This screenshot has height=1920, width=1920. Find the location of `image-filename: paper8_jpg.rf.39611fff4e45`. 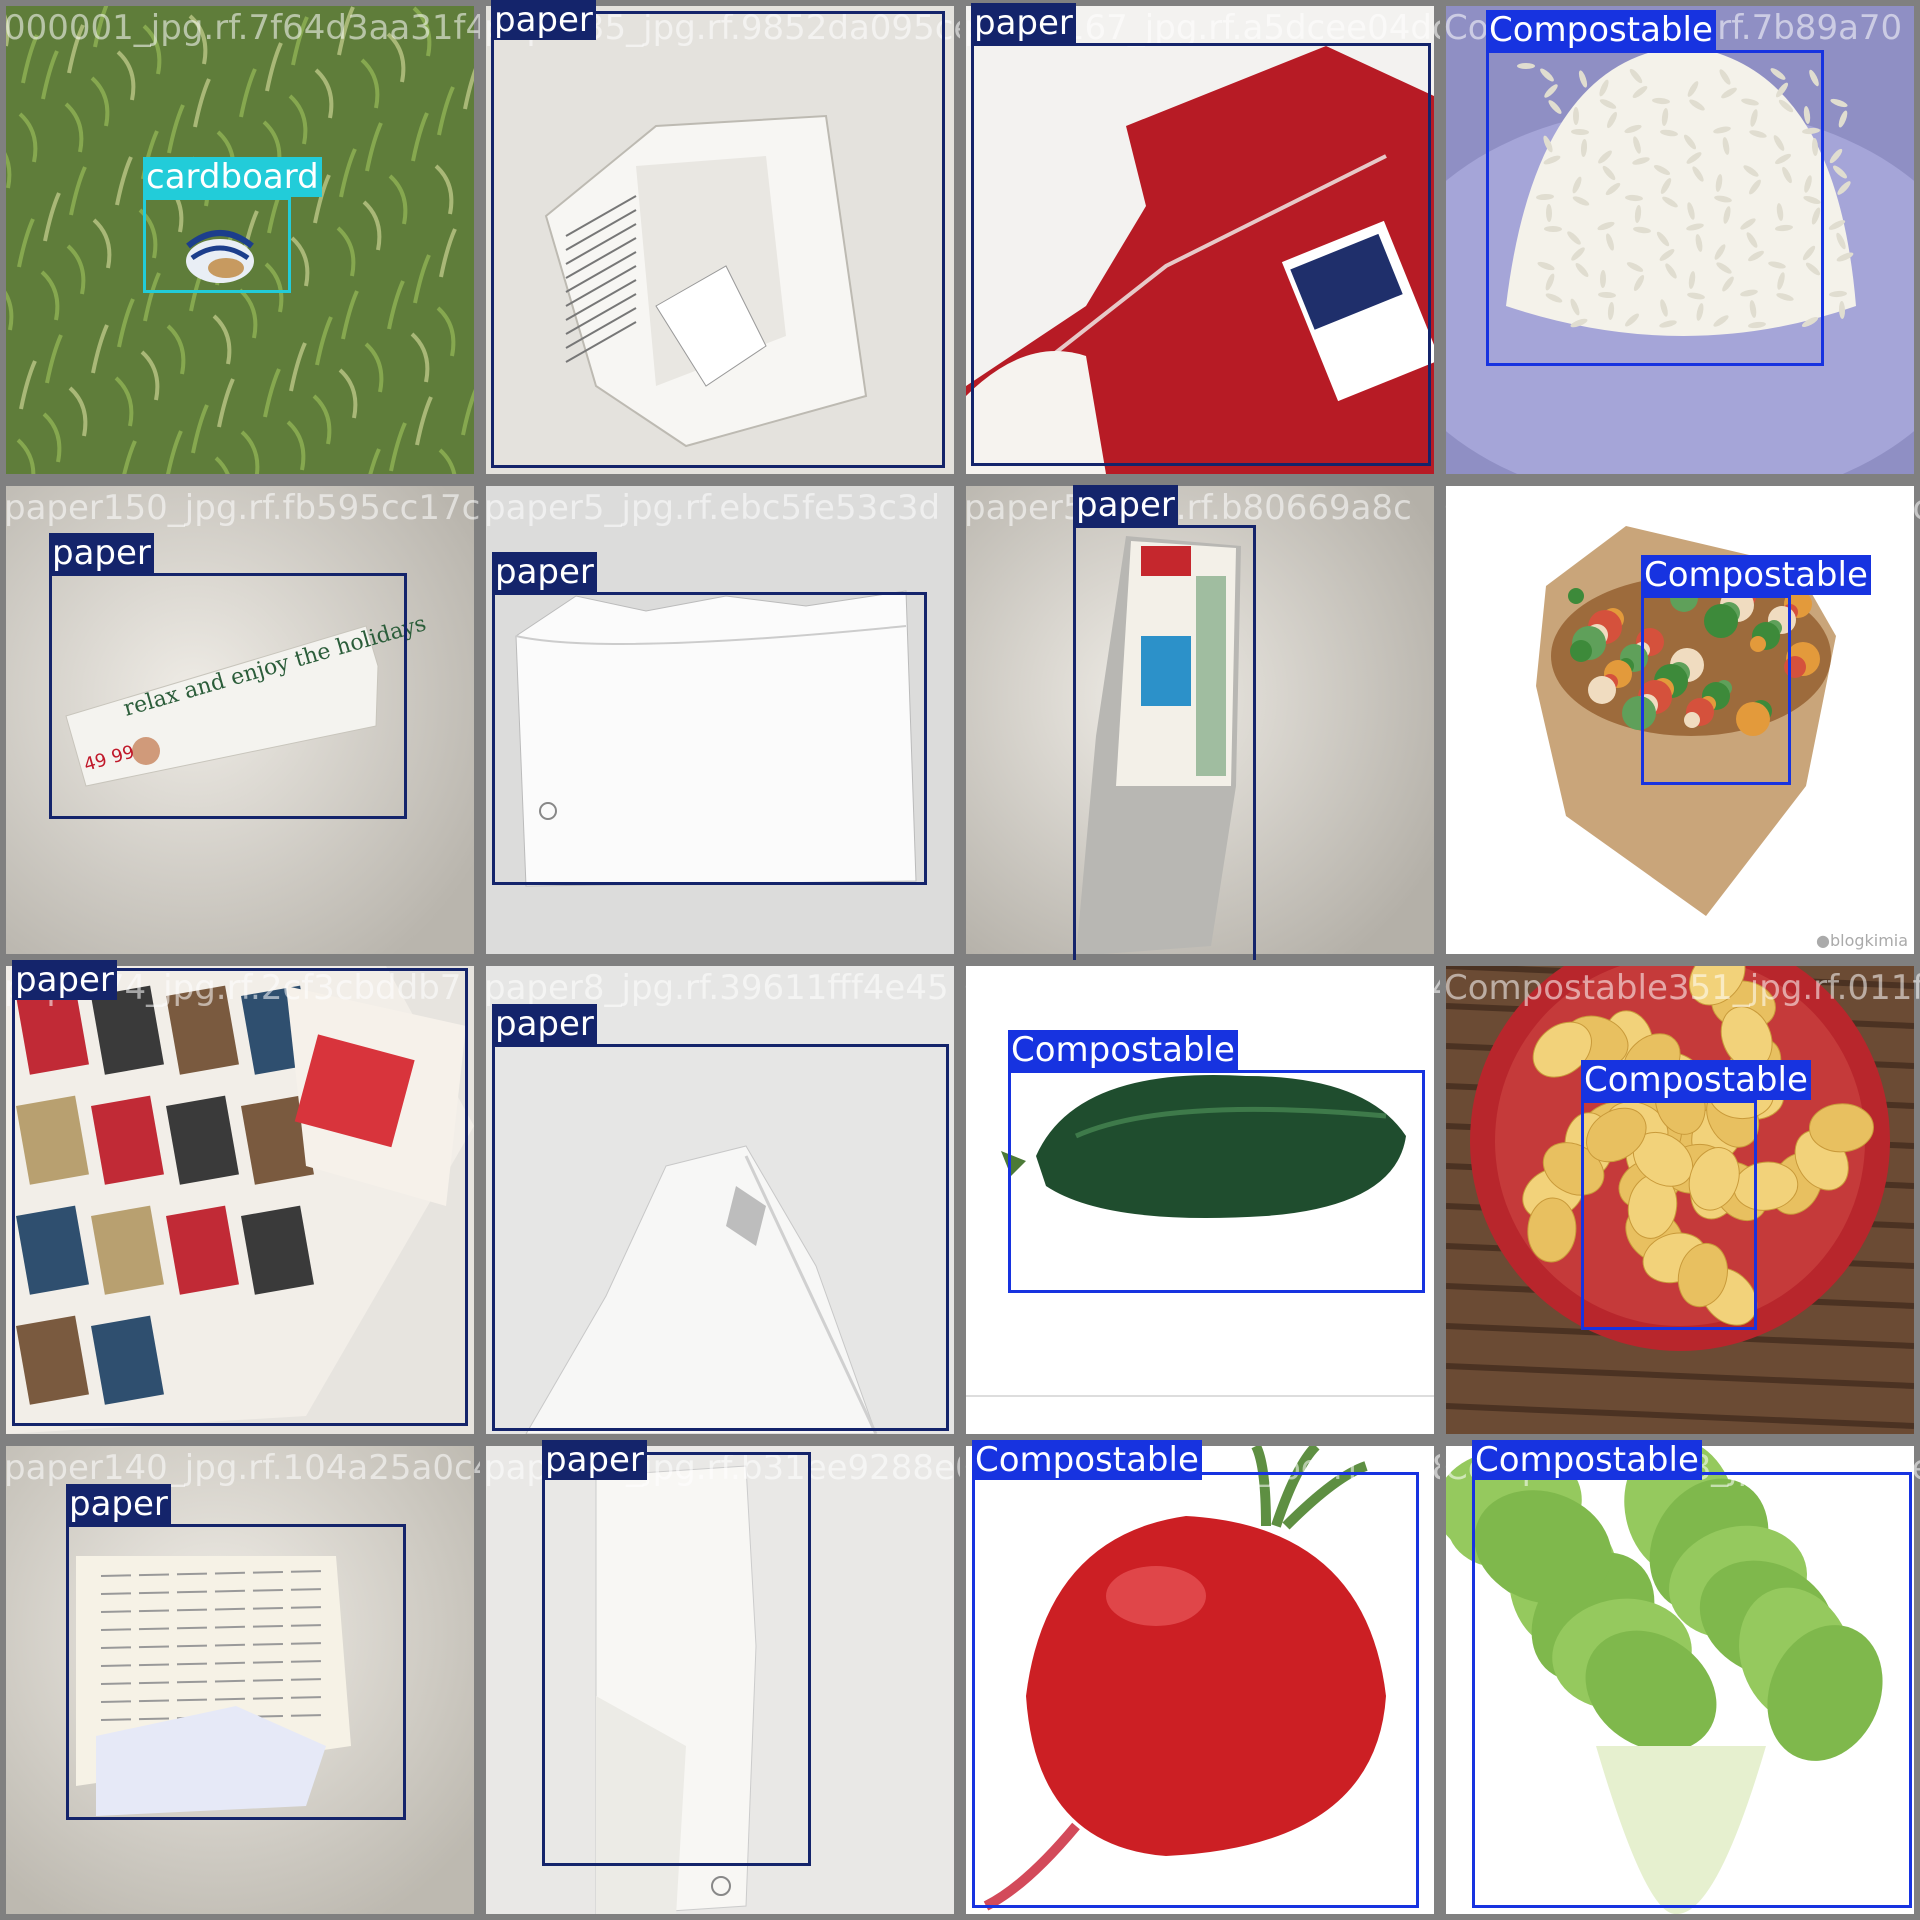

image-filename: paper8_jpg.rf.39611fff4e45 is located at coordinates (716, 988).